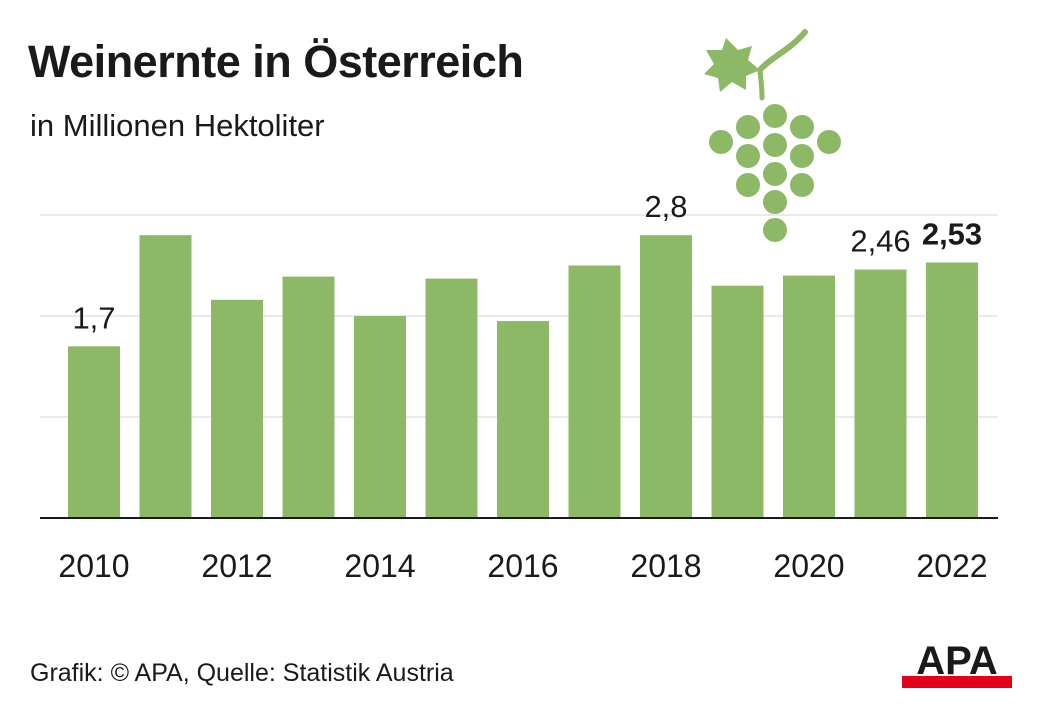  Describe the element at coordinates (242, 673) in the screenshot. I see `source-credit: Grafik: © APA, Quelle: Statistik Austria` at that location.